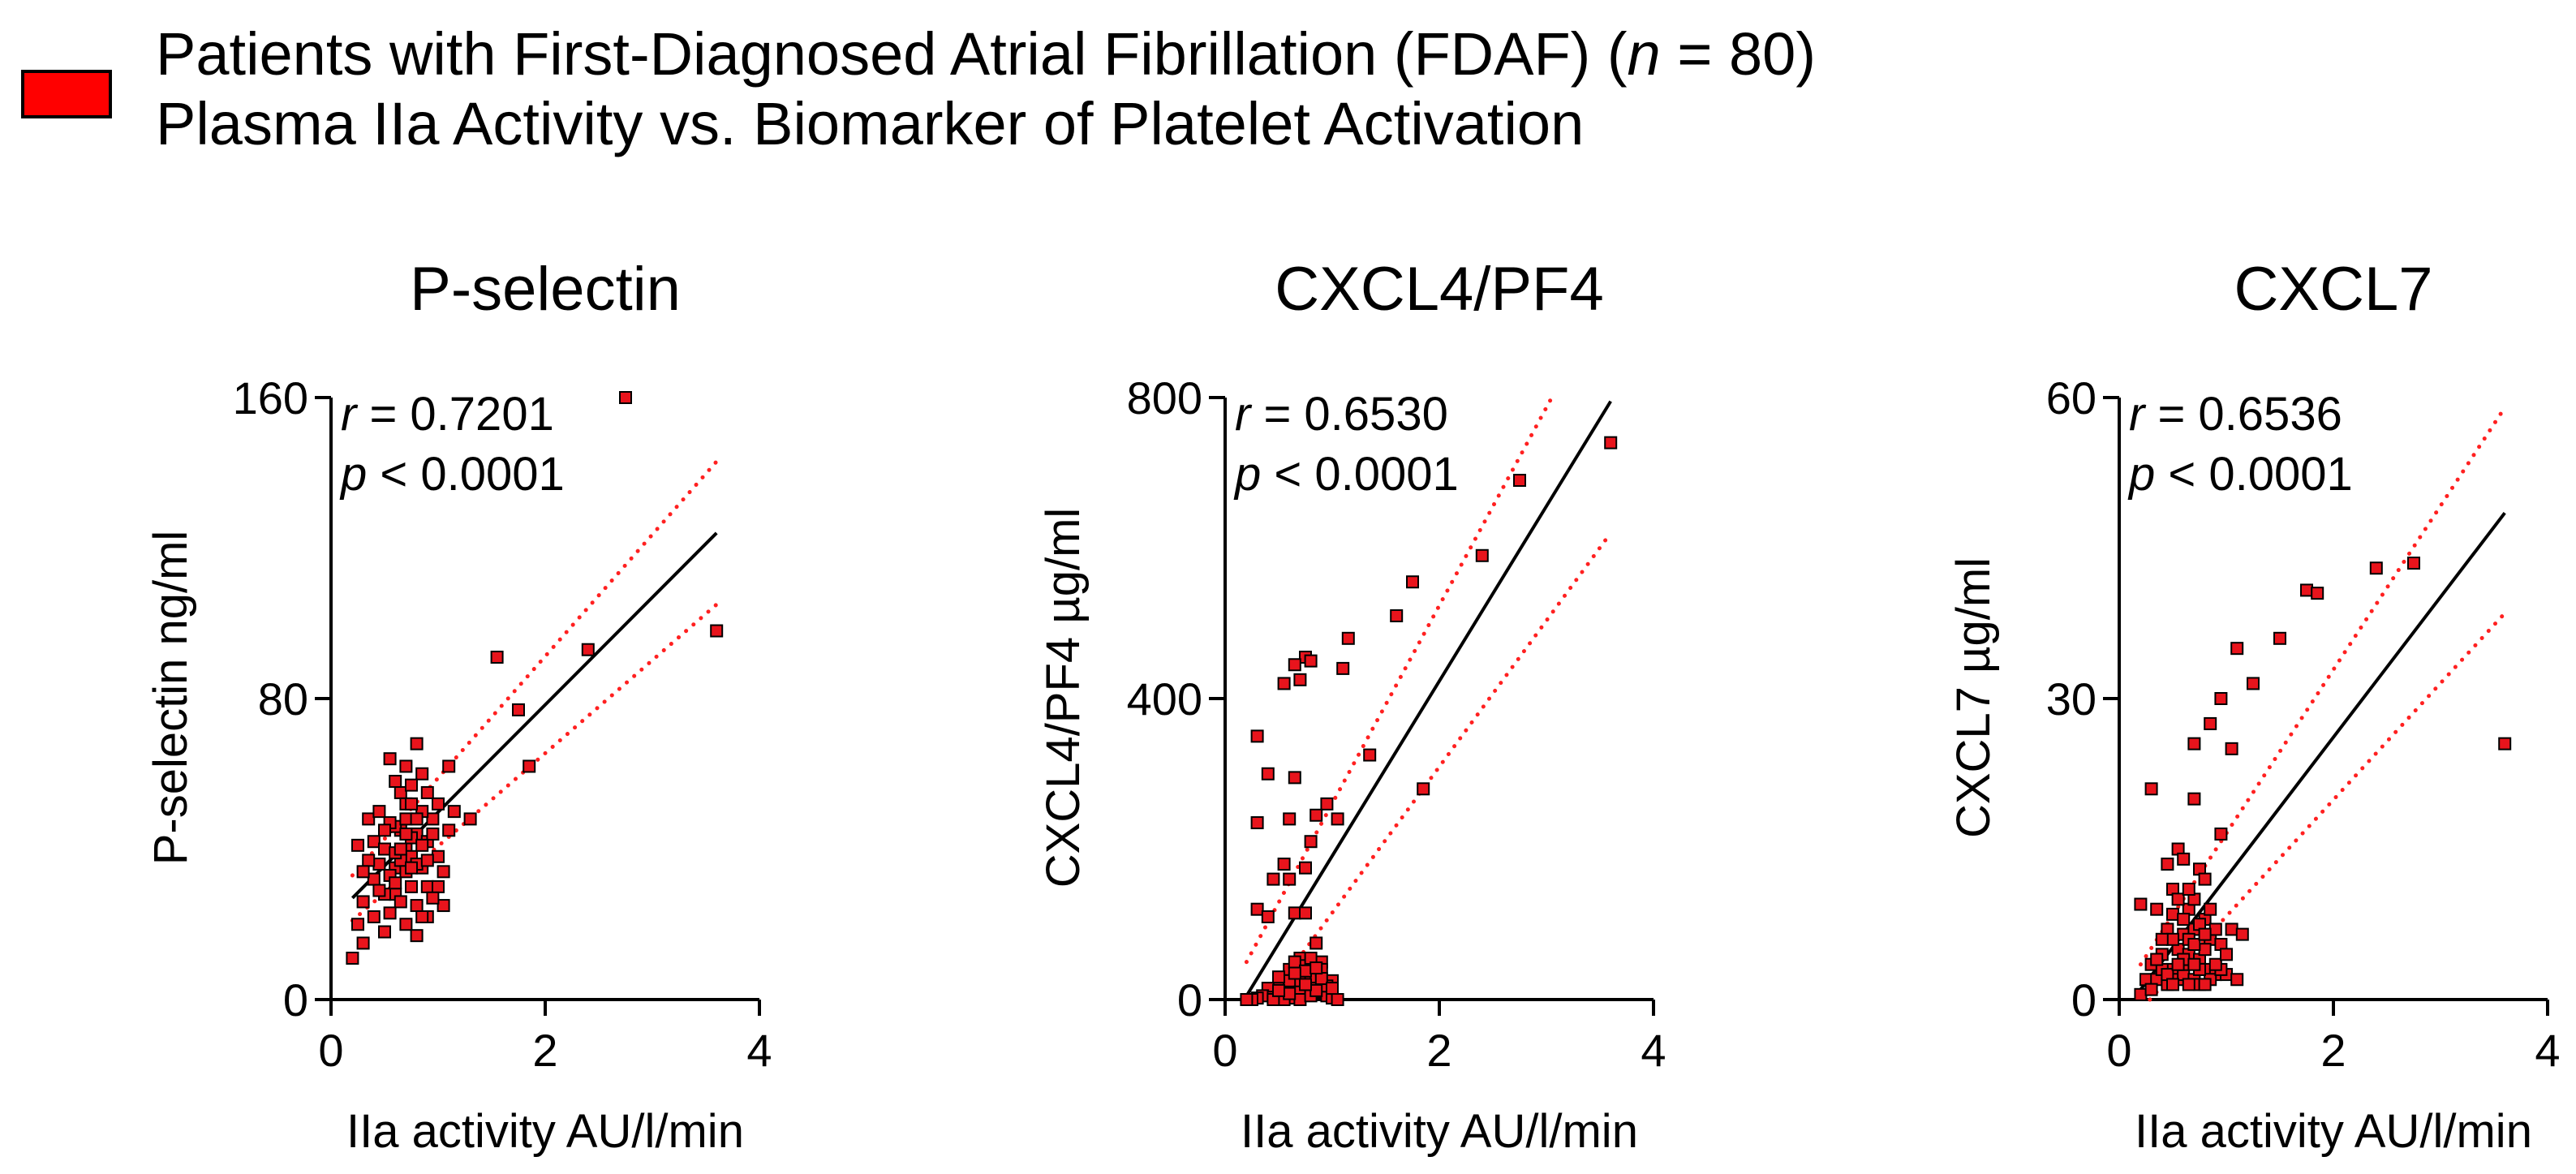 This screenshot has width=2576, height=1174. What do you see at coordinates (1973, 697) in the screenshot?
I see `y-axis-label: CXCL7 µg/ml` at bounding box center [1973, 697].